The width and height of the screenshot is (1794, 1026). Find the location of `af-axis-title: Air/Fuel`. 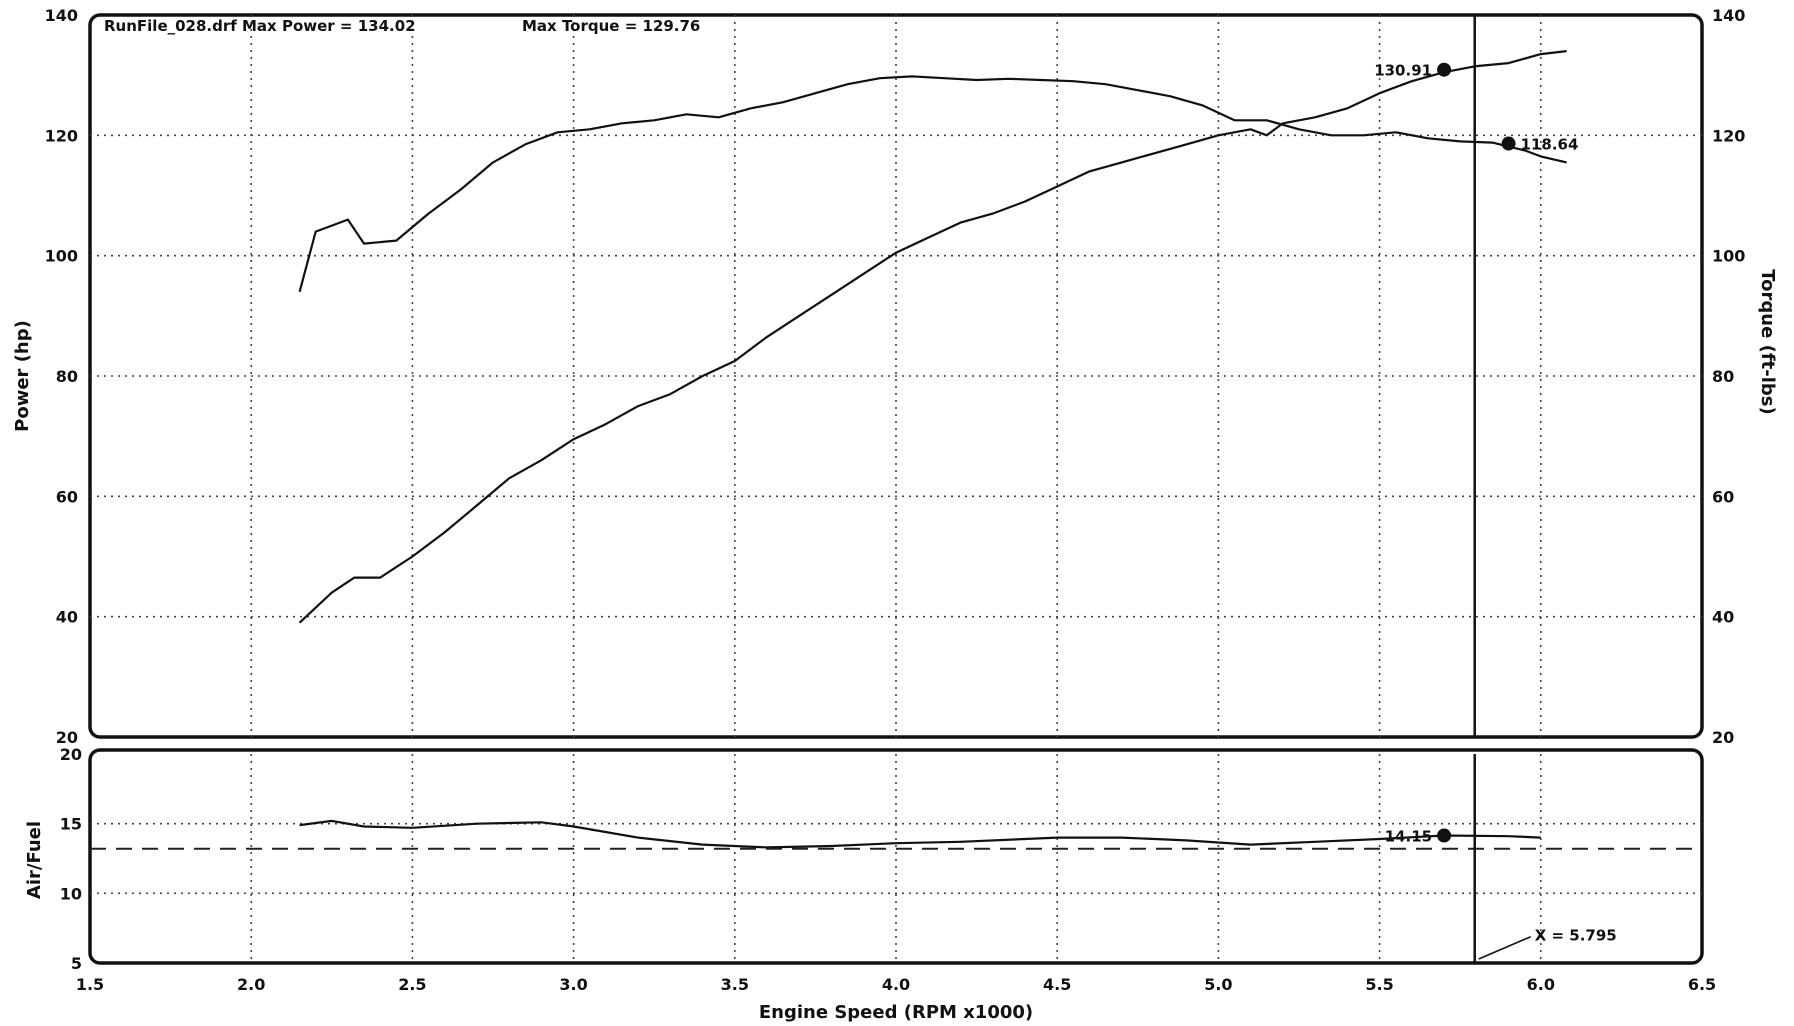

af-axis-title: Air/Fuel is located at coordinates (34, 860).